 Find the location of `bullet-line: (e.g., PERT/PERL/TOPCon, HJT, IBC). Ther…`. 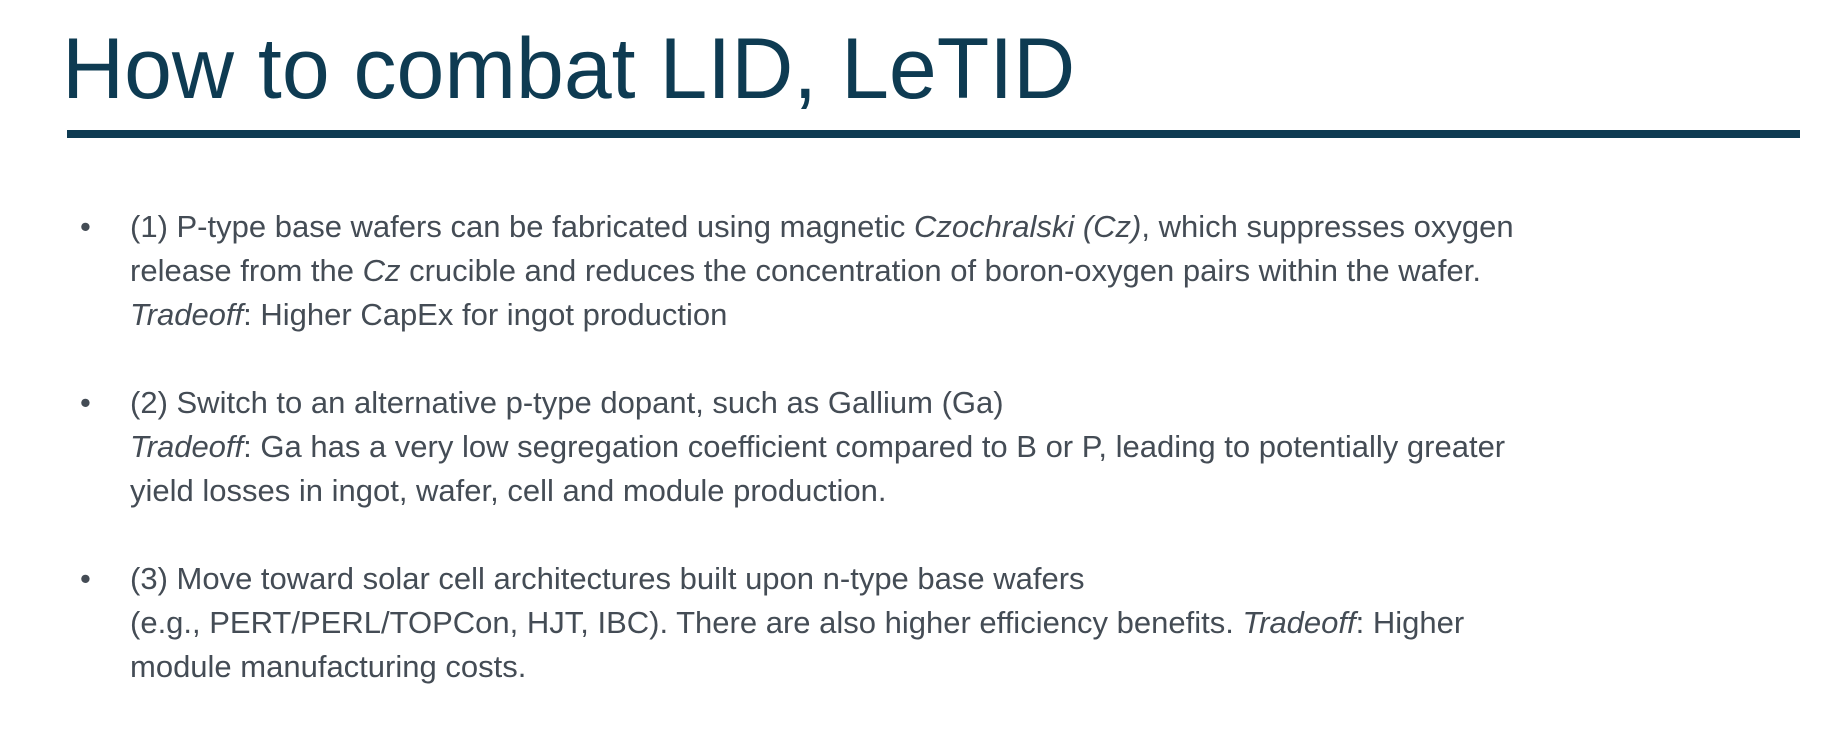

bullet-line: (e.g., PERT/PERL/TOPCon, HJT, IBC). Ther… is located at coordinates (955, 623).